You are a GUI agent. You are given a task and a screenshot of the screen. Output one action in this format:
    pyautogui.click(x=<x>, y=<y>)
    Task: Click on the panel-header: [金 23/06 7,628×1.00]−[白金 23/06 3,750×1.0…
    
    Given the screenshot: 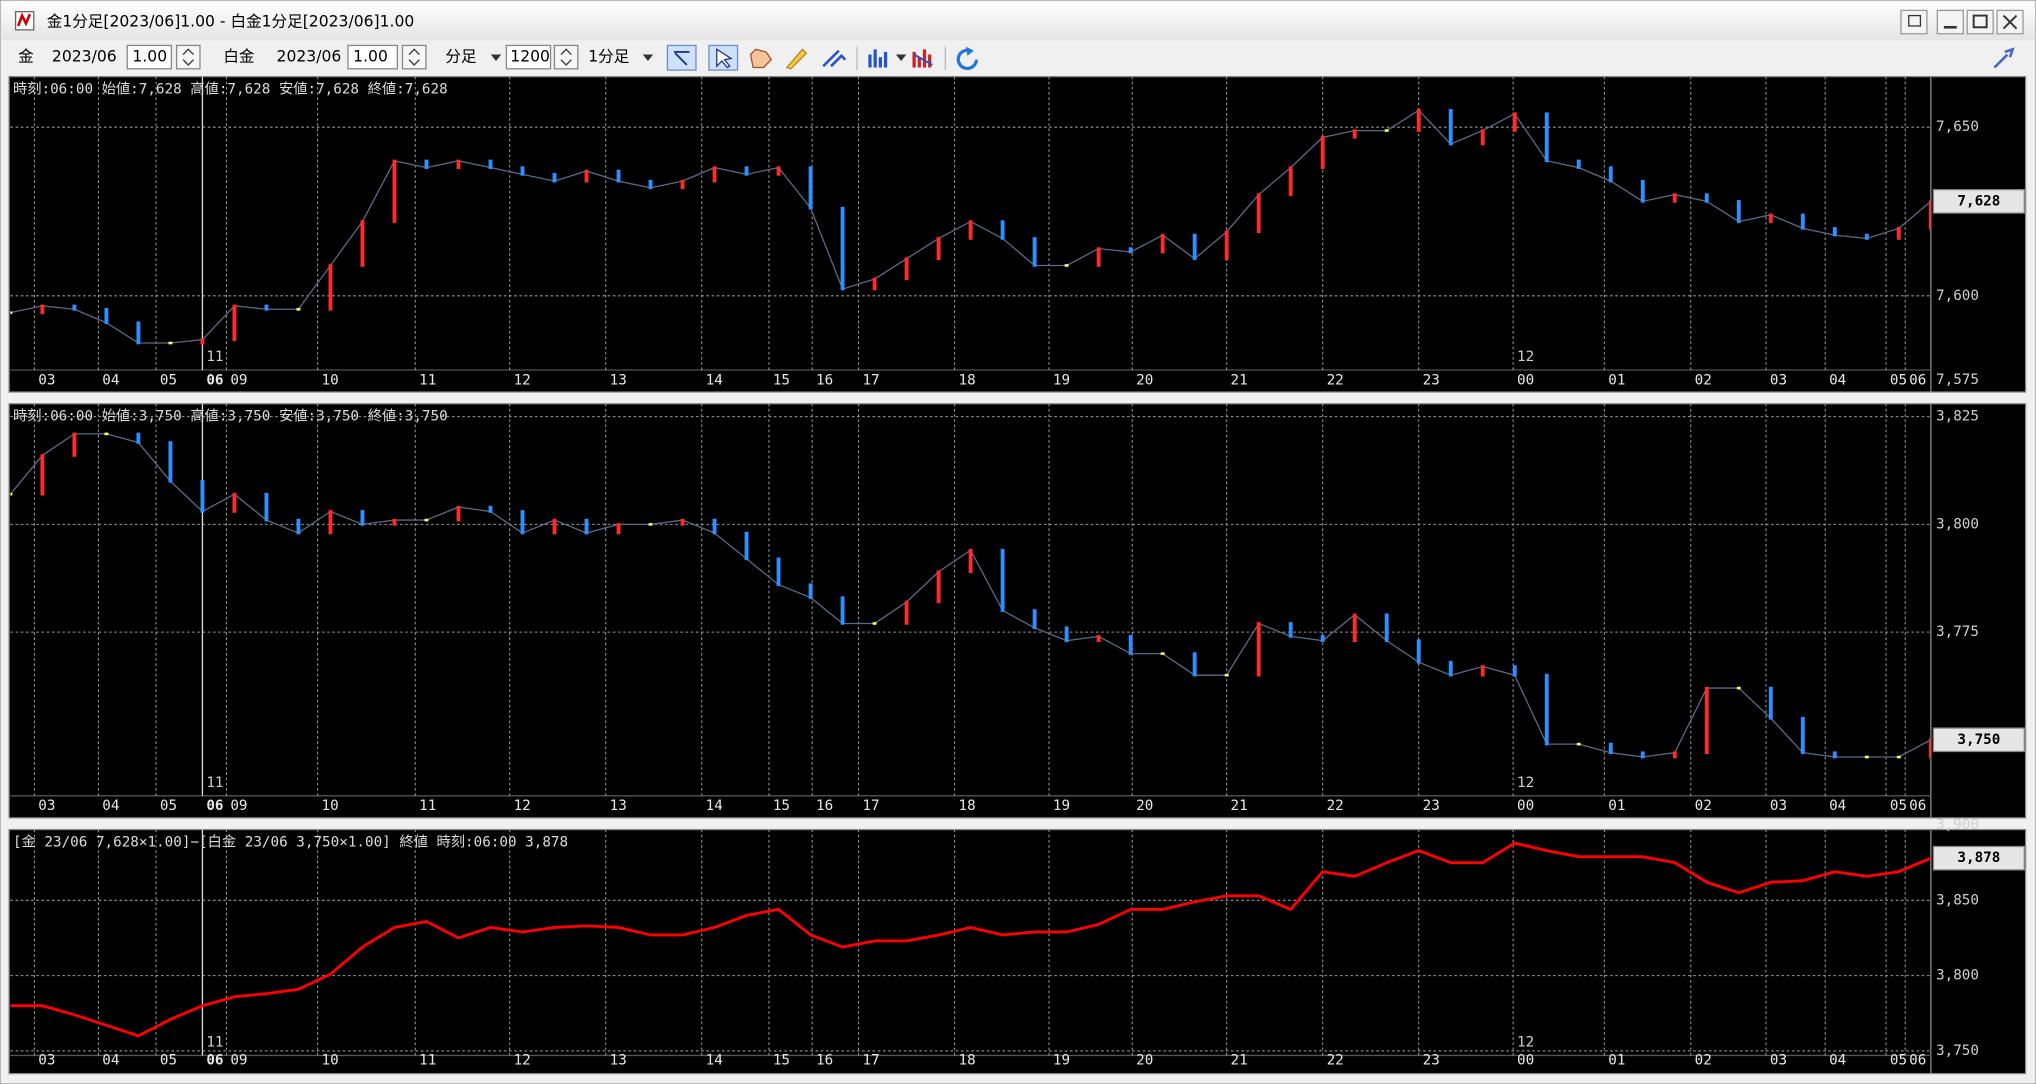 What is the action you would take?
    pyautogui.click(x=290, y=842)
    